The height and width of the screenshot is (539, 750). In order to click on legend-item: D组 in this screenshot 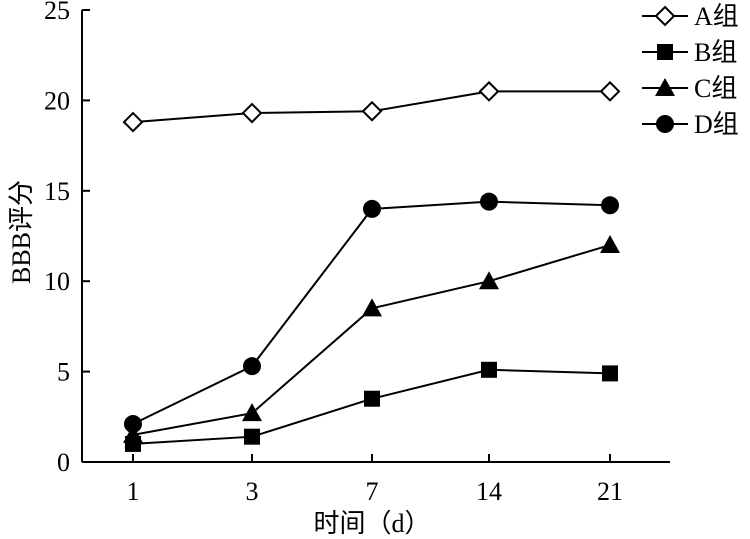, I will do `click(690, 124)`.